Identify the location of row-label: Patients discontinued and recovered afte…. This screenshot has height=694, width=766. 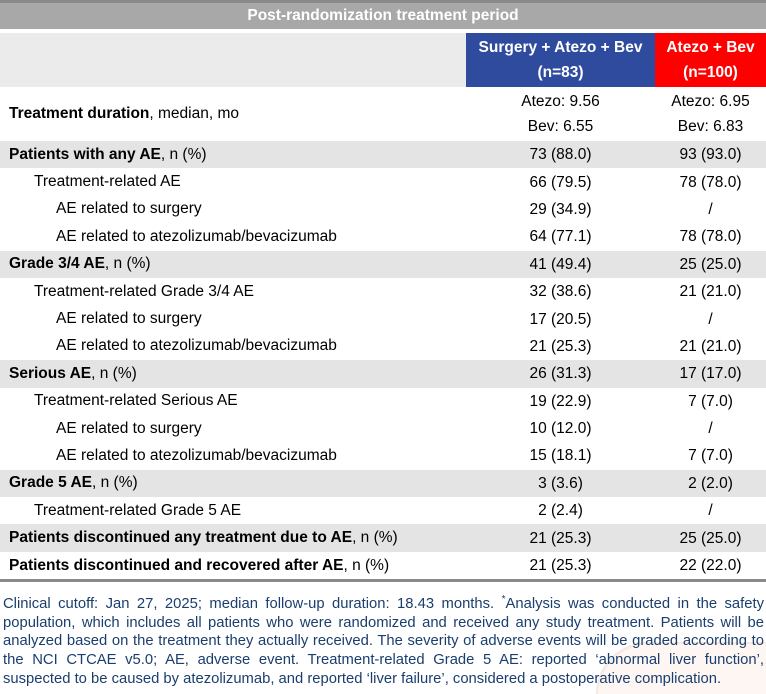
(199, 565).